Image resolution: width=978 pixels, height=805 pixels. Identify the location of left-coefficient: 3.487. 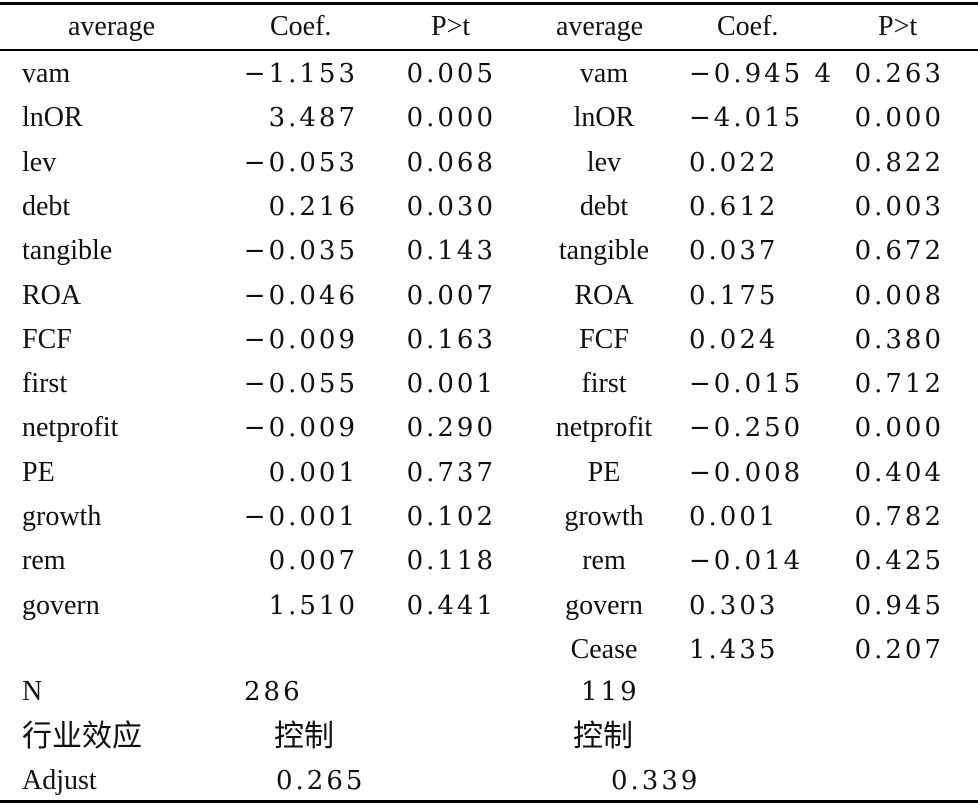
(313, 118).